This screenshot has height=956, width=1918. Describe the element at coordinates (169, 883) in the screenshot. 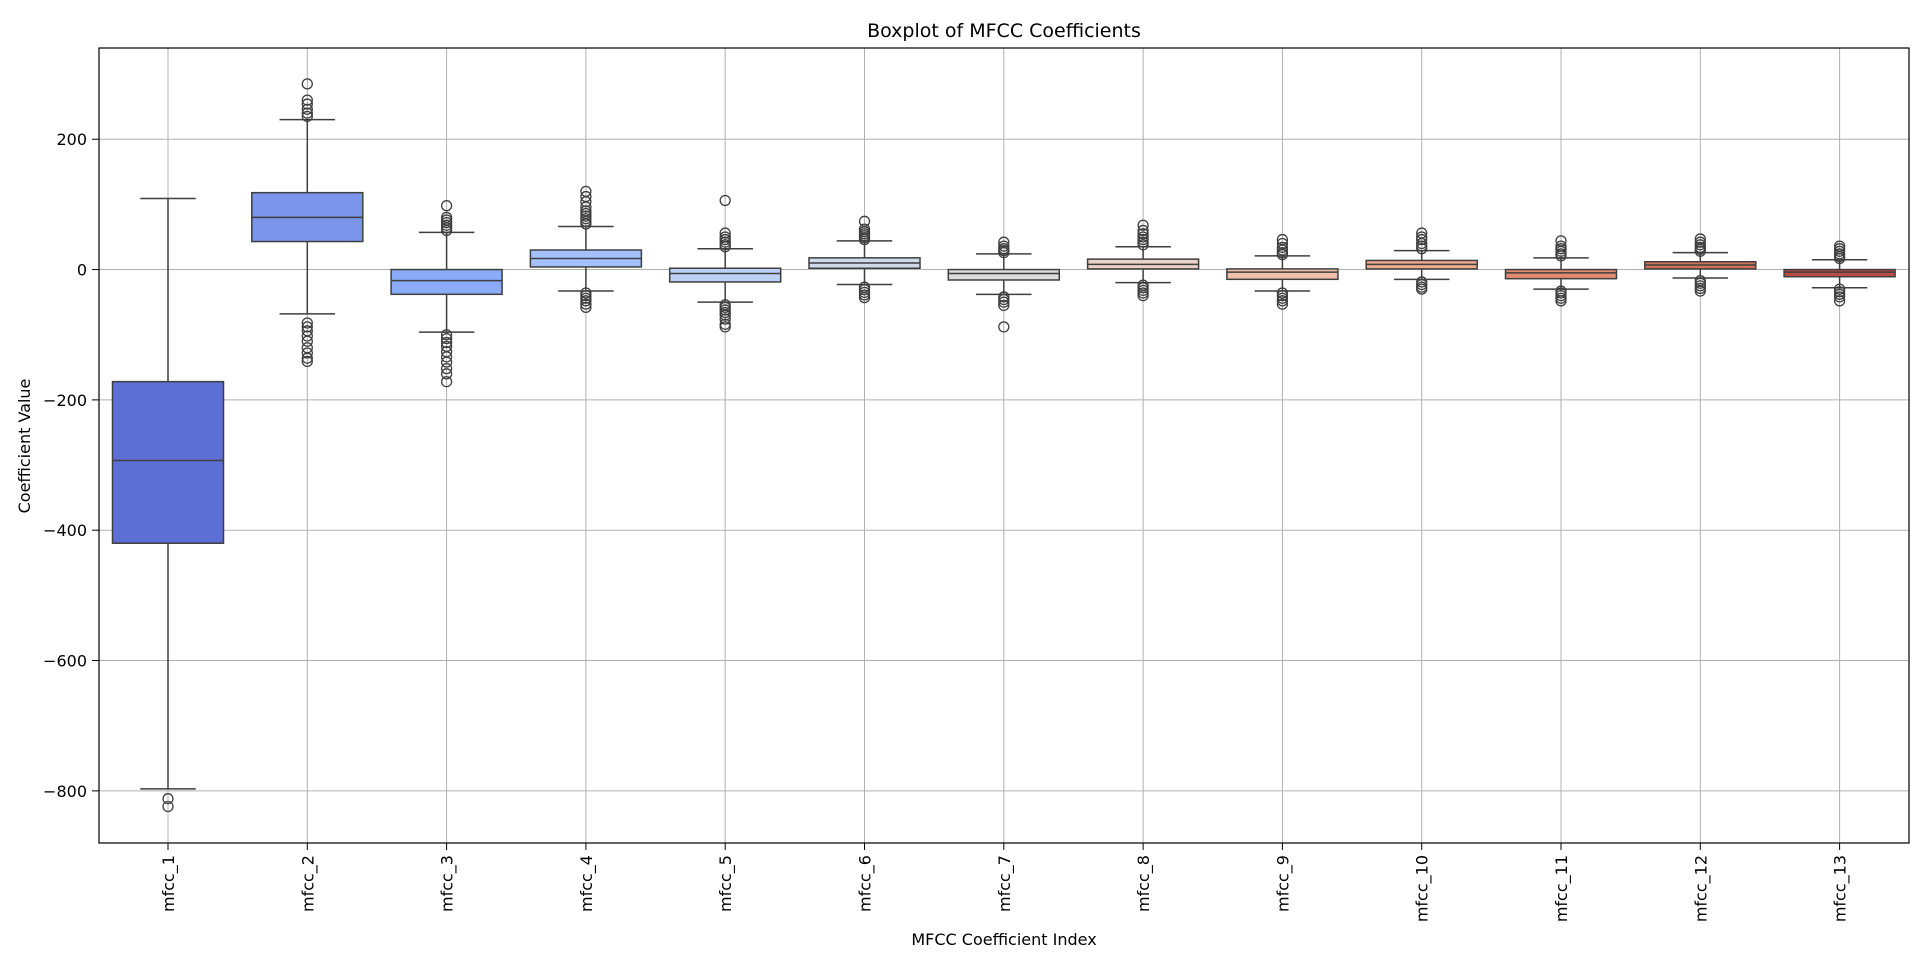

I see `x-tick-label: mfcc_1` at that location.